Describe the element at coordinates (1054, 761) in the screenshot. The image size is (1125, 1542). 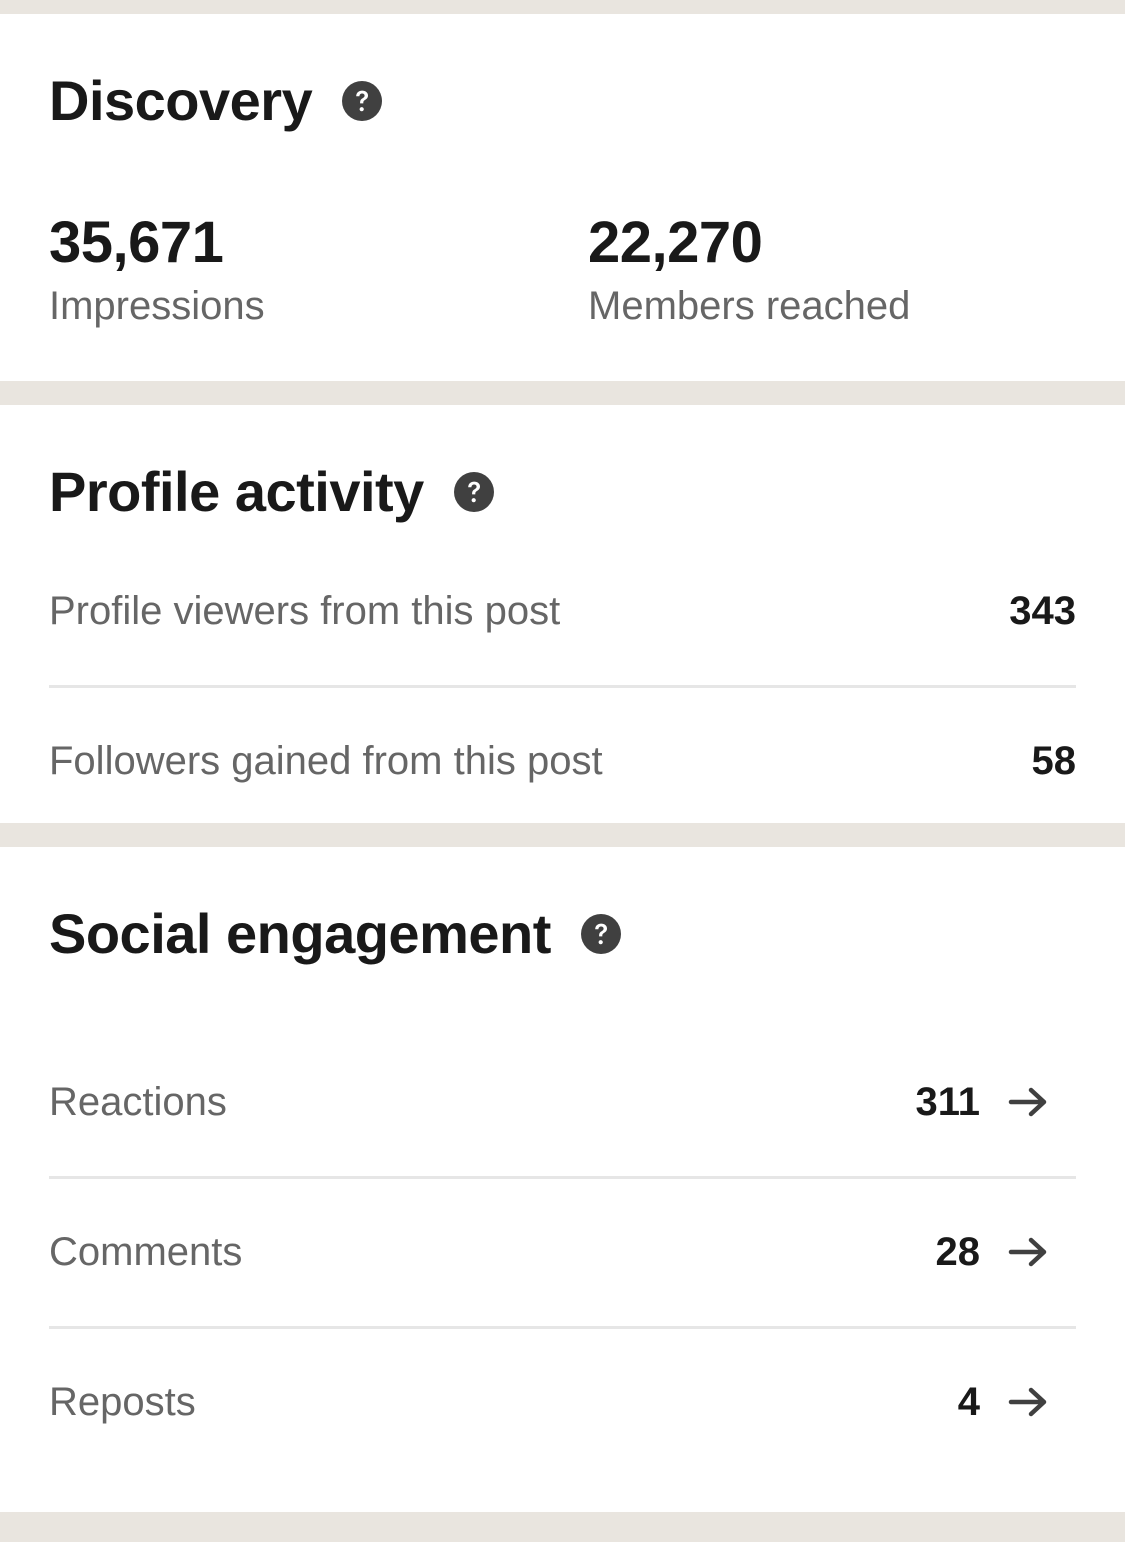
I see `row-value: 58` at that location.